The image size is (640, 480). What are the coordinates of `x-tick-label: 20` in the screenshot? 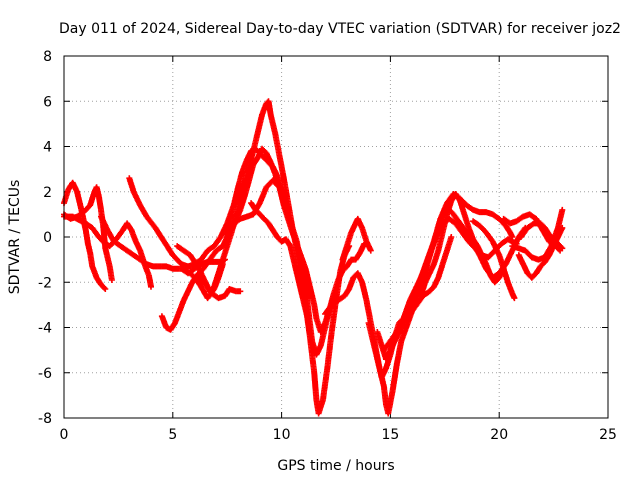 It's located at (499, 435).